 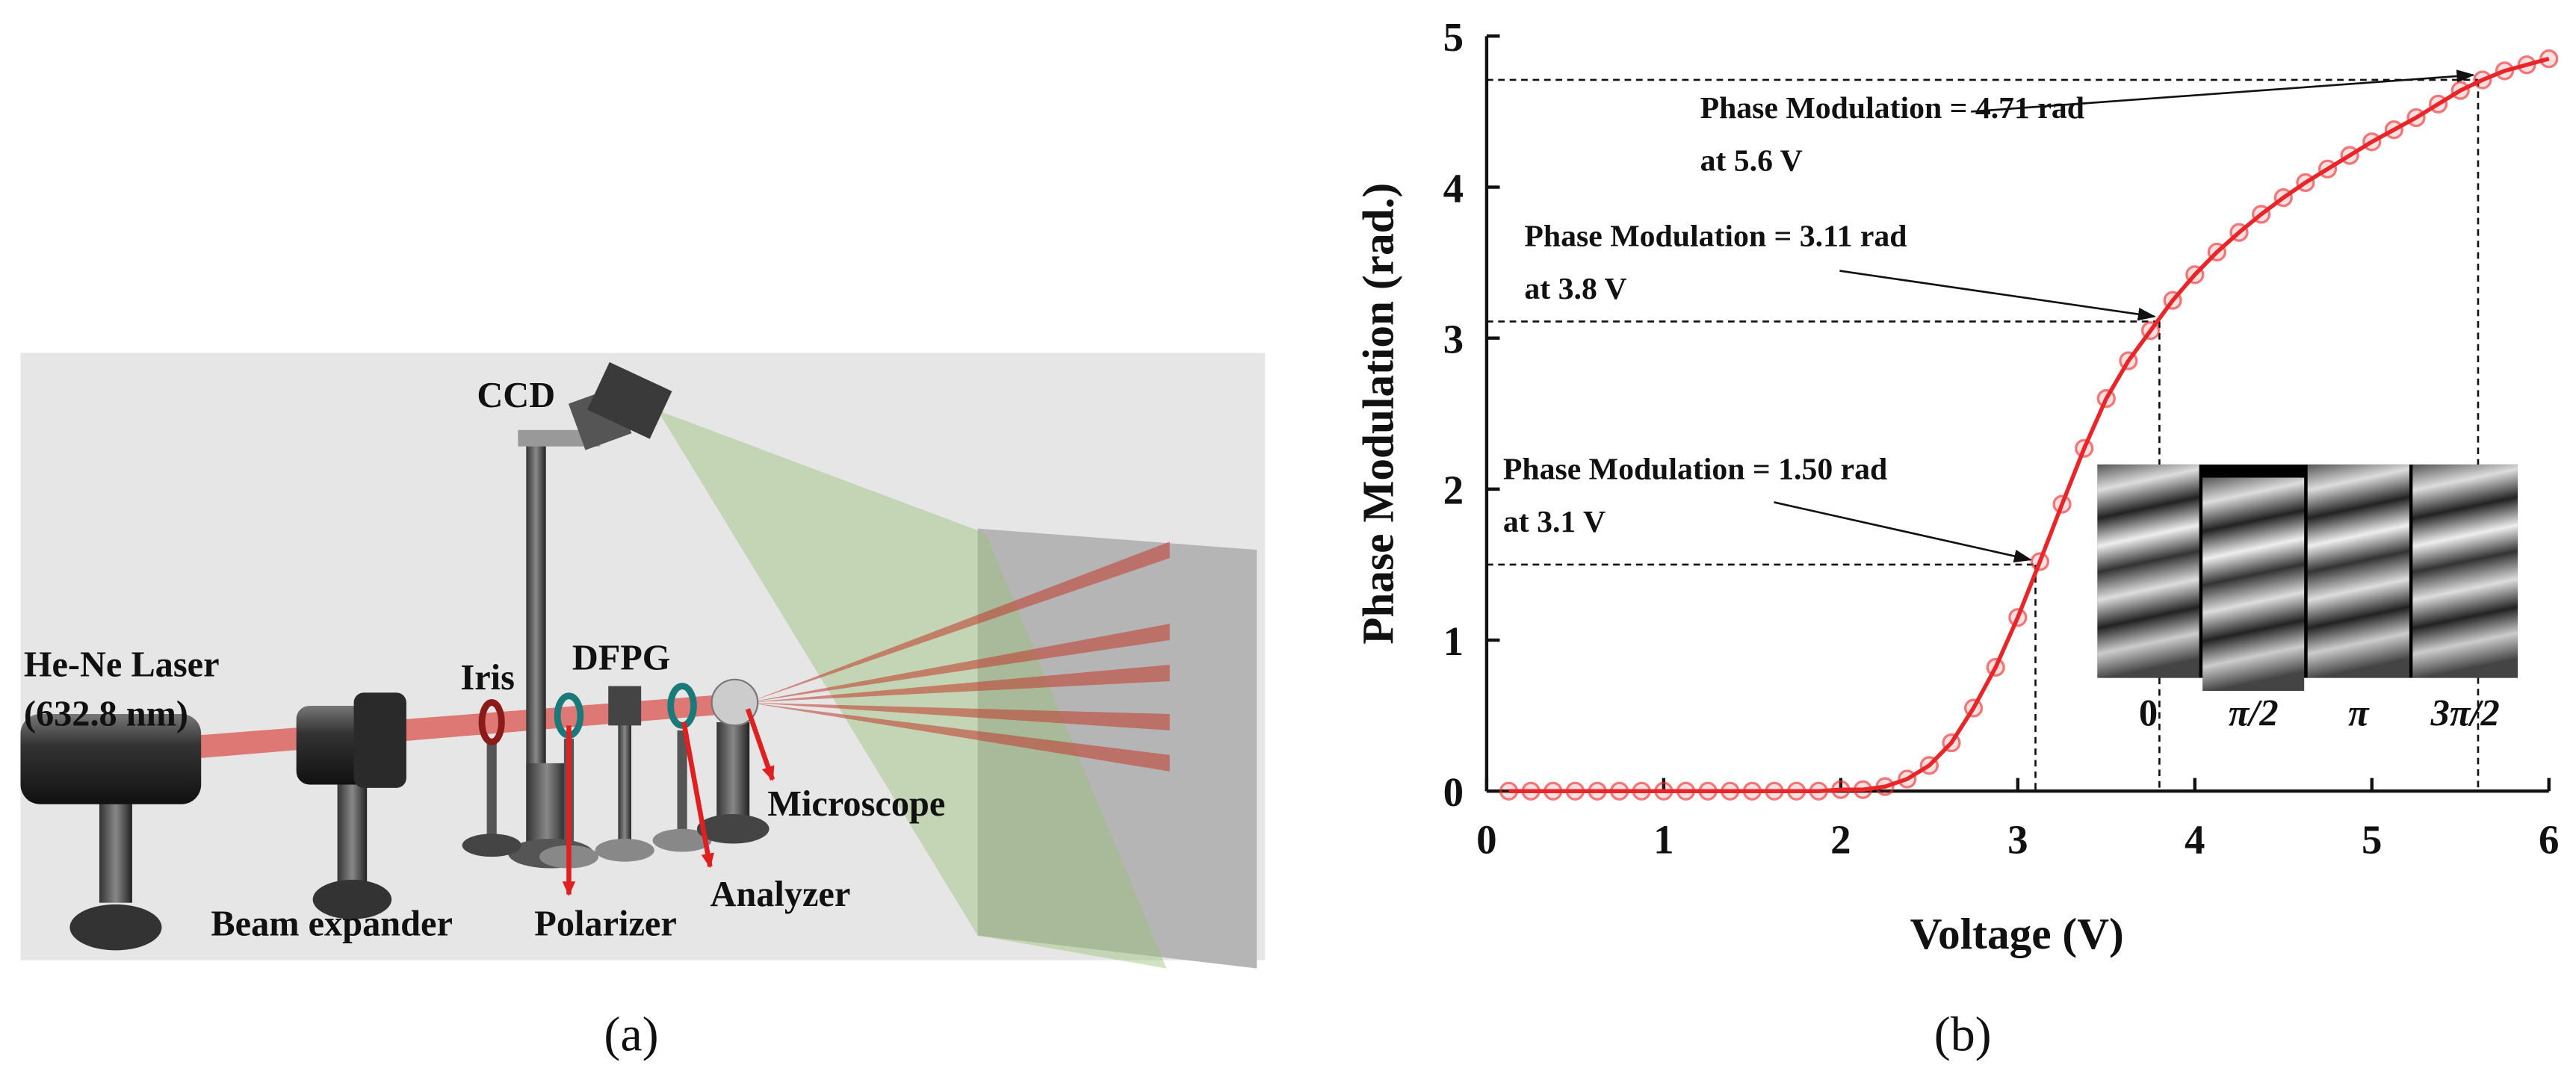 I want to click on label-analyzer: Analyzer, so click(x=780, y=894).